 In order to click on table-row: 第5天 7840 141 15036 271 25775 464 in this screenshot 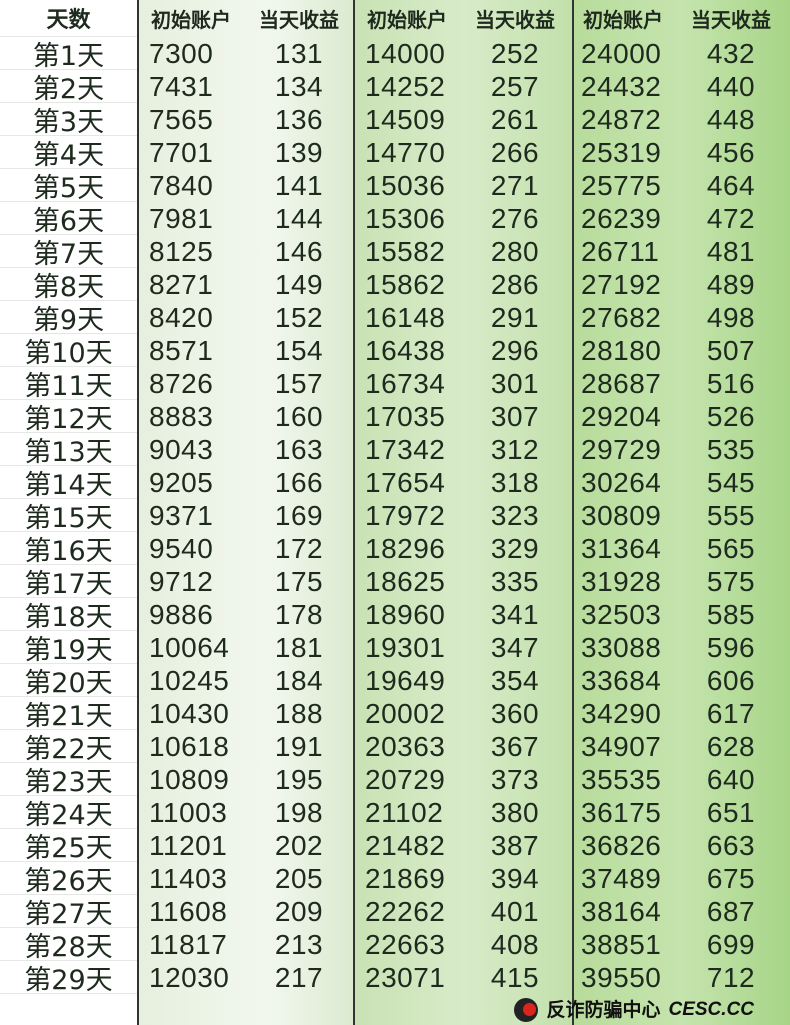, I will do `click(395, 185)`.